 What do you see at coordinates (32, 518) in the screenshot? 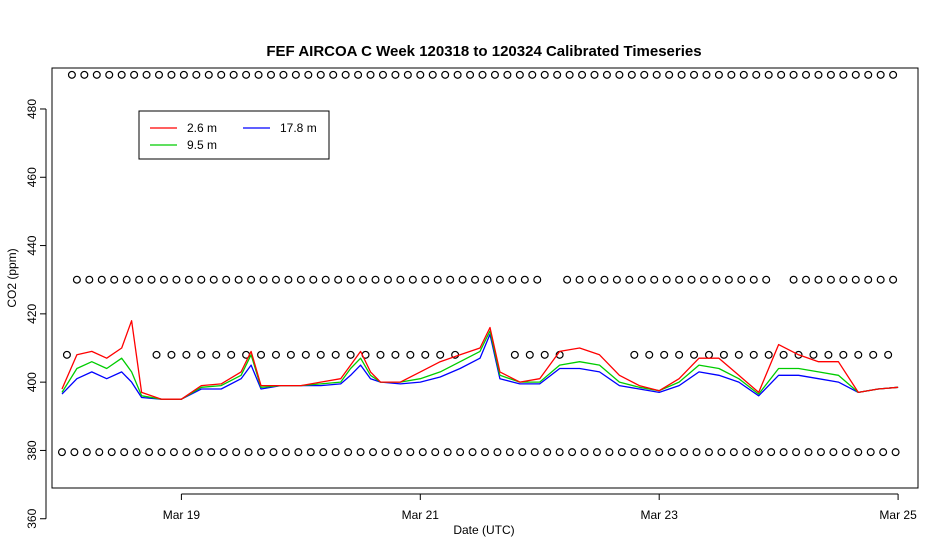
I see `y-tick-label: 360` at bounding box center [32, 518].